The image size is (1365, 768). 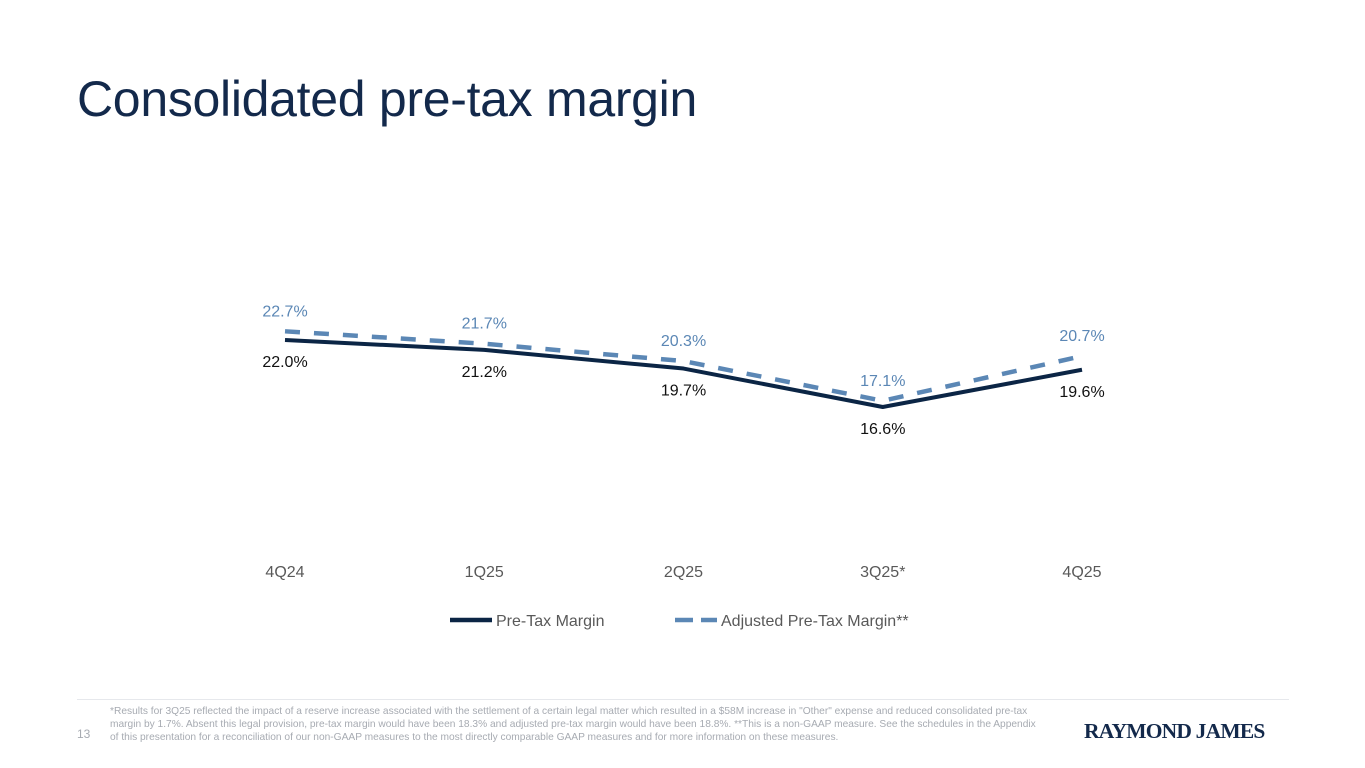 What do you see at coordinates (683, 699) in the screenshot?
I see `footer-divider` at bounding box center [683, 699].